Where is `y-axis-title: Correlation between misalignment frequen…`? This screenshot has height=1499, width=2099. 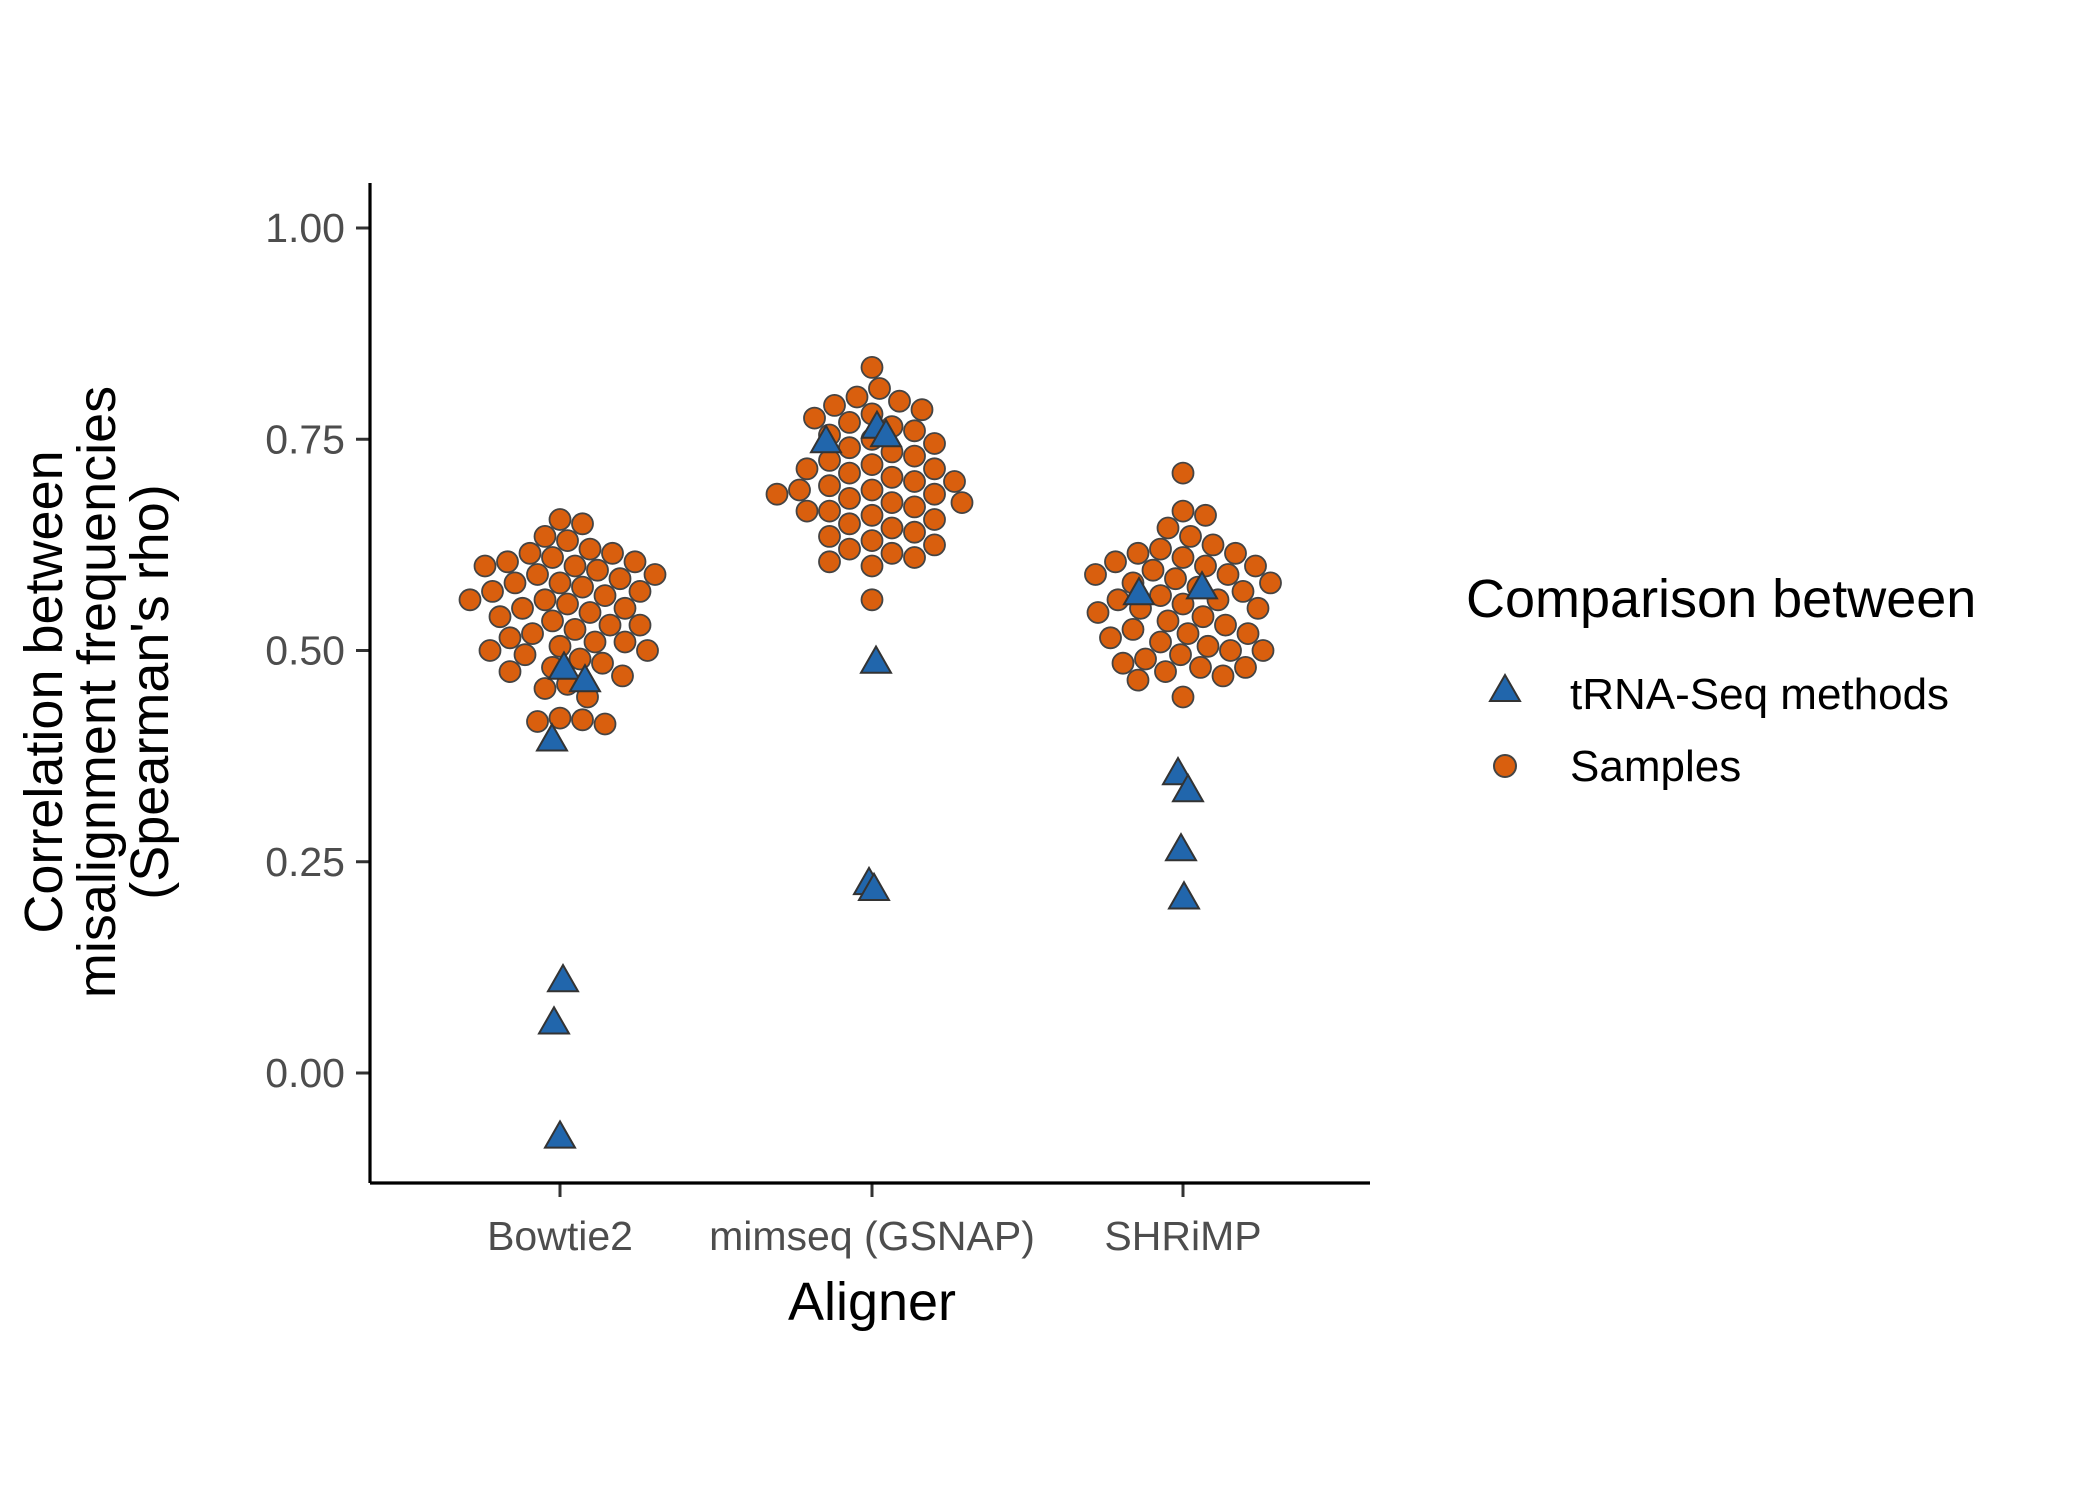 y-axis-title: Correlation between misalignment frequen… is located at coordinates (97, 692).